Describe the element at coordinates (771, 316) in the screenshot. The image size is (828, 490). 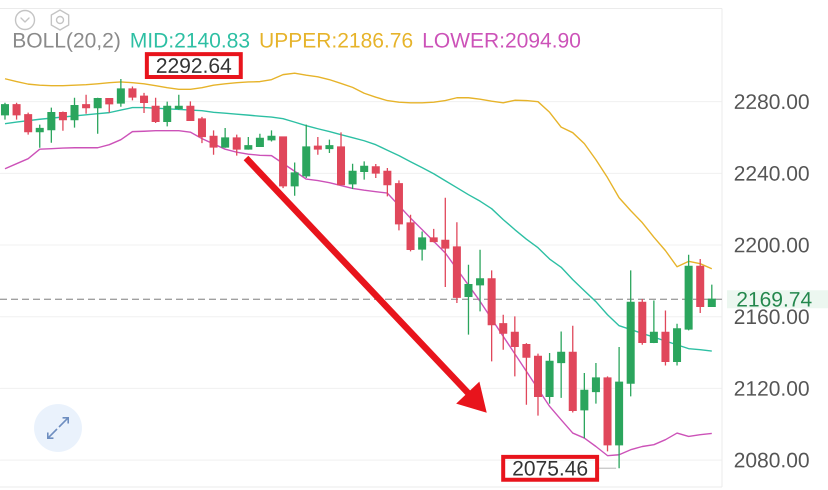
I see `y-tick-label: 2160.00` at that location.